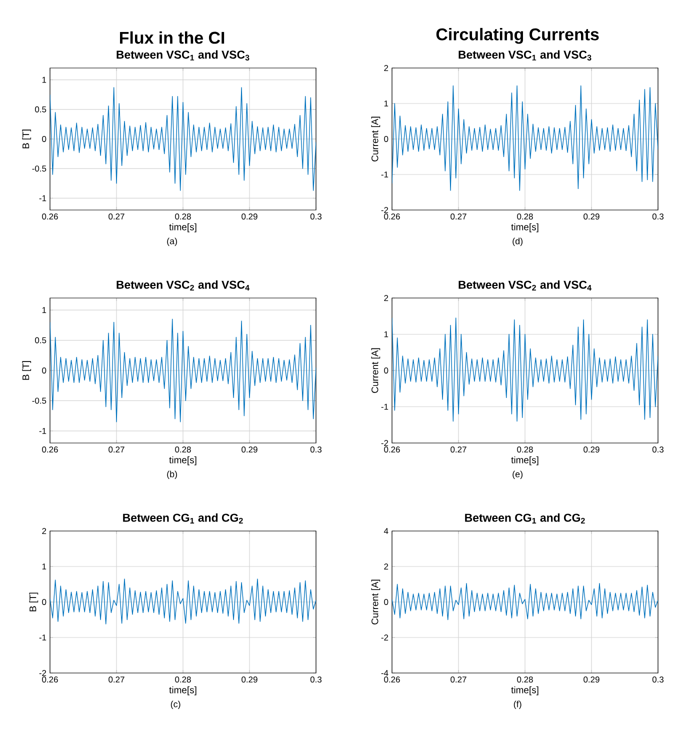  I want to click on text: (c), so click(175, 705).